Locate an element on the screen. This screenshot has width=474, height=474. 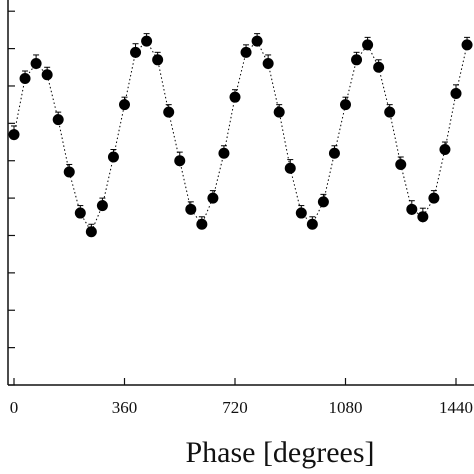
x-tick-label: 1080 is located at coordinates (346, 407).